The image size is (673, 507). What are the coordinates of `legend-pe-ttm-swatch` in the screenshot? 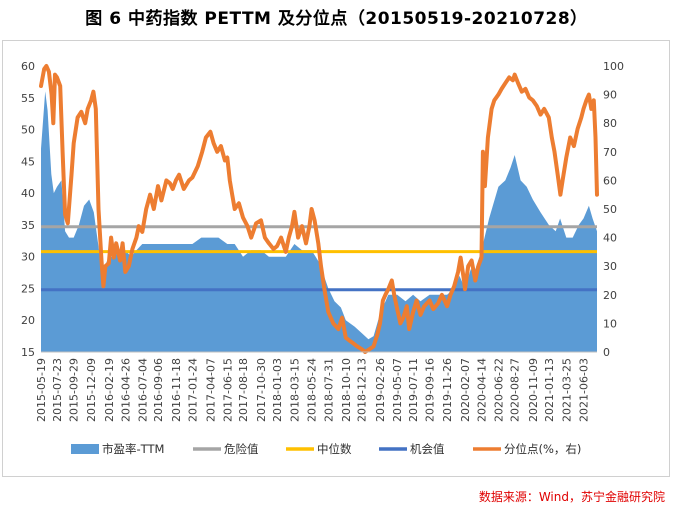 It's located at (85, 449).